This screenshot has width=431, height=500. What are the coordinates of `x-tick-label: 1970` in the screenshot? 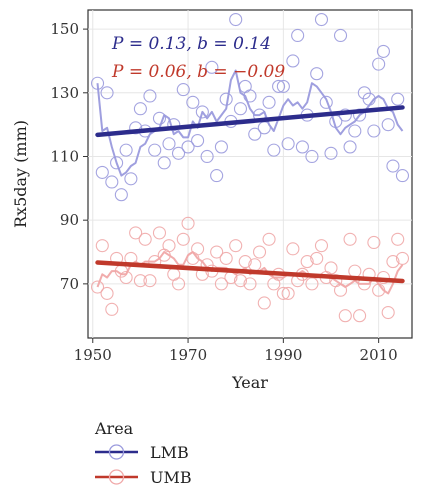 It's located at (188, 355).